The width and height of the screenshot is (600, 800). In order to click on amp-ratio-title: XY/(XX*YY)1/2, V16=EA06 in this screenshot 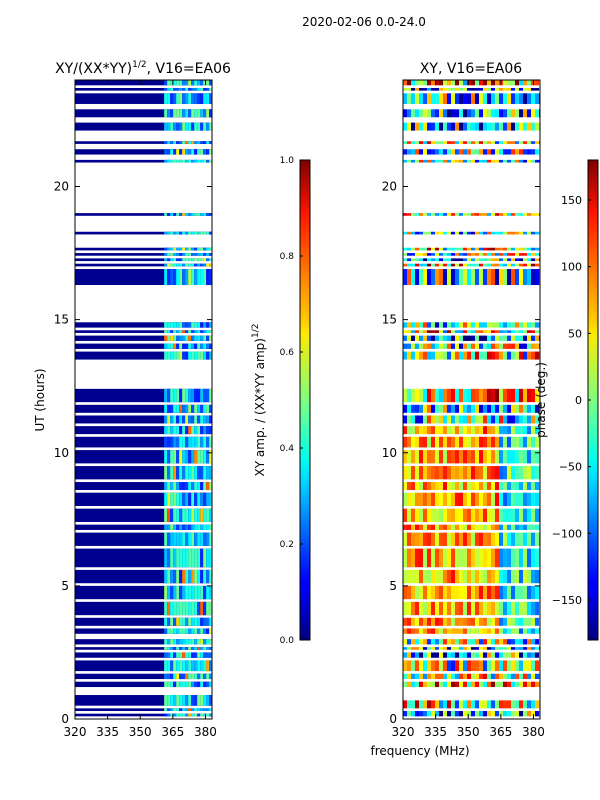, I will do `click(143, 68)`.